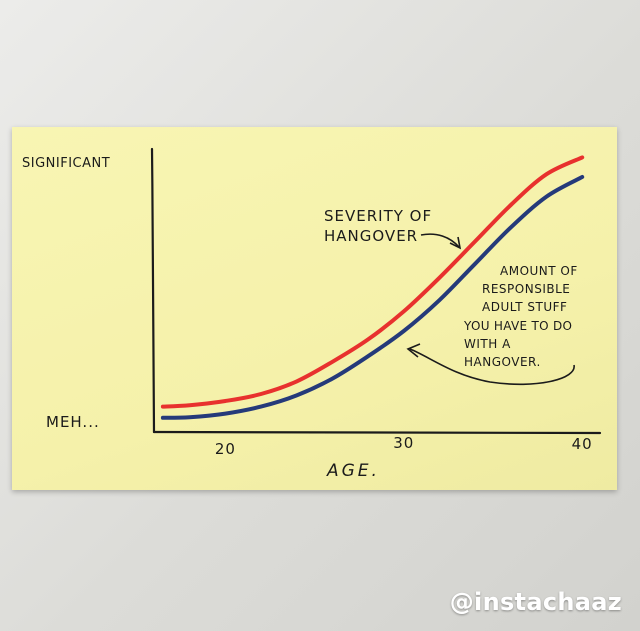  I want to click on annotation-responsibility-line-4: YOU HAVE TO DO, so click(517, 326).